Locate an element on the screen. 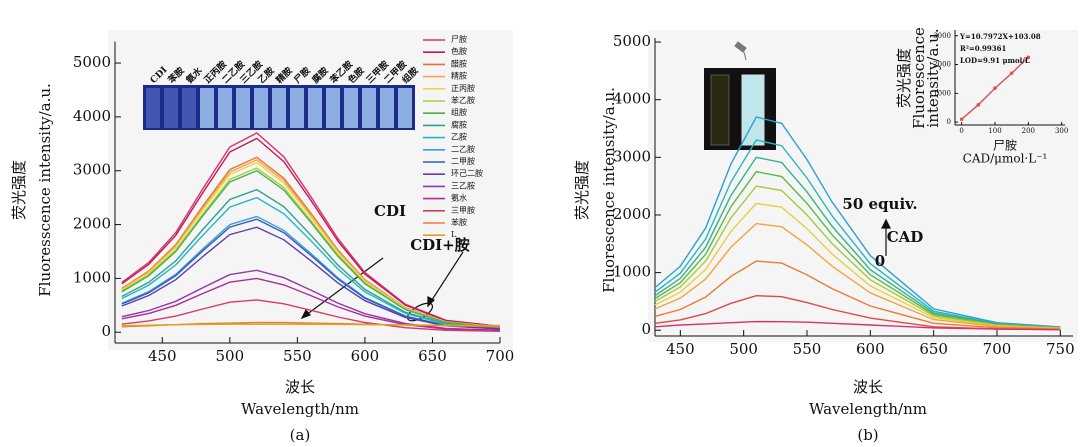 The image size is (1081, 447). legend-label: 醋胺 is located at coordinates (459, 63).